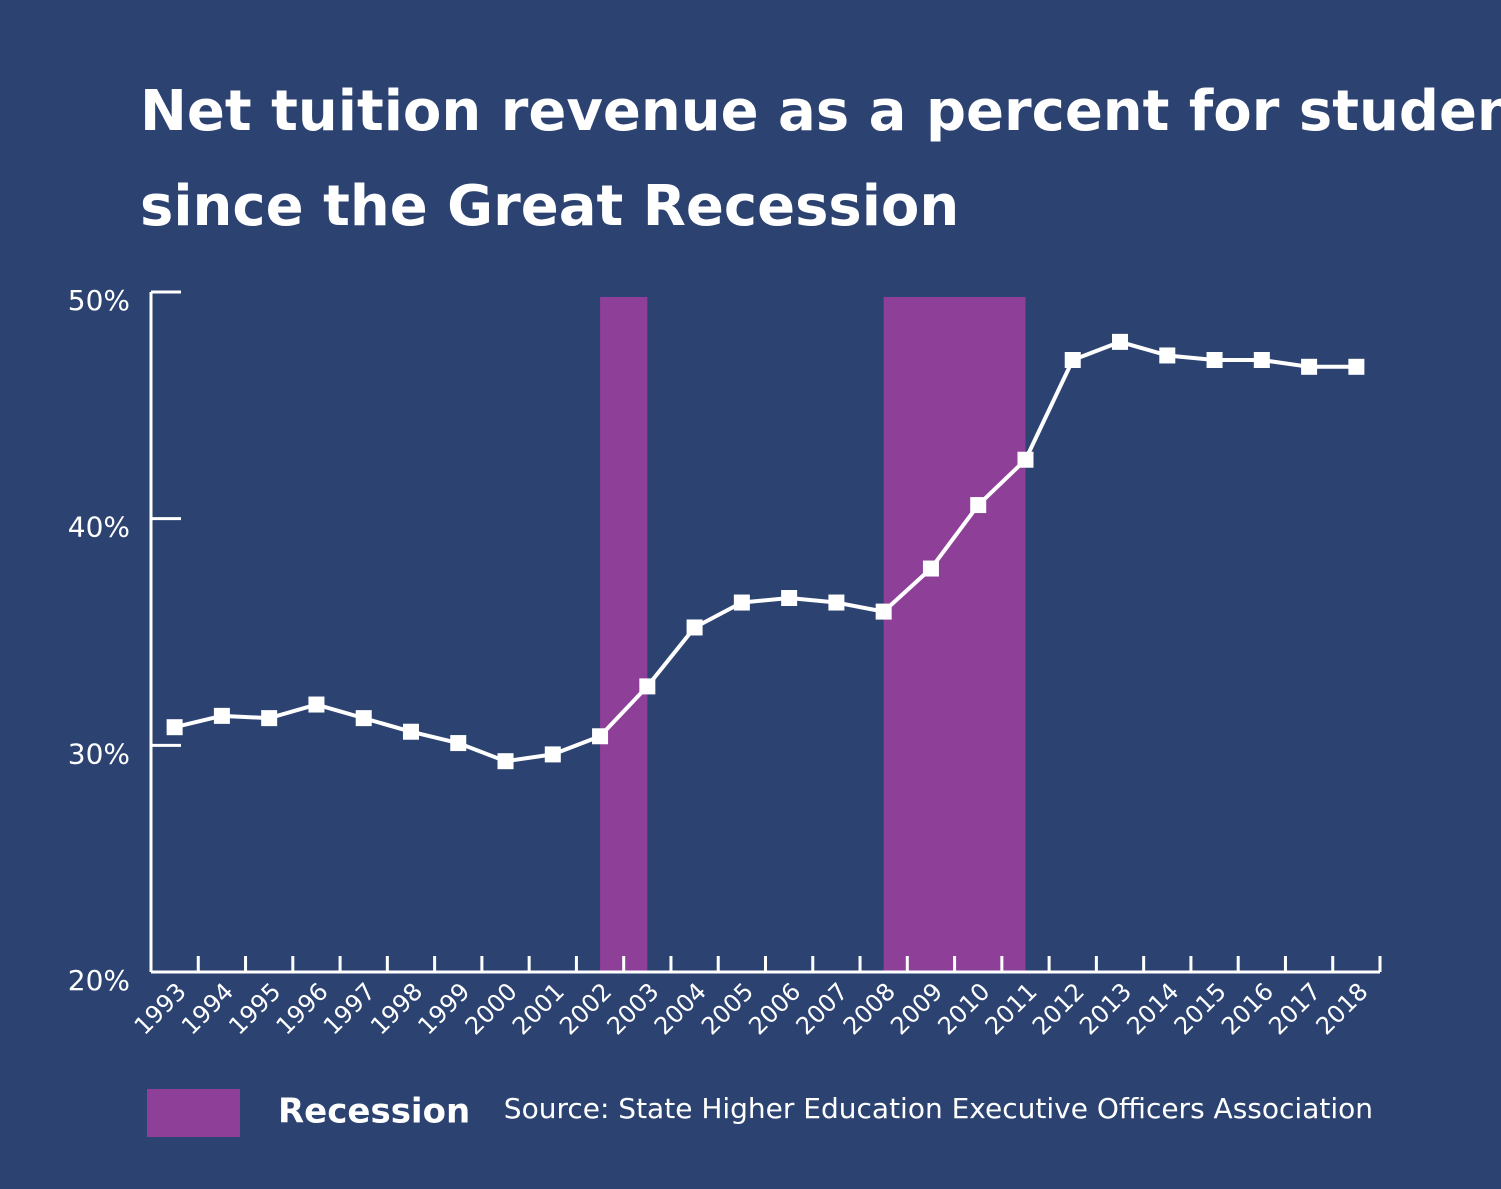  Describe the element at coordinates (99, 980) in the screenshot. I see `y-tick-label: 20%` at that location.